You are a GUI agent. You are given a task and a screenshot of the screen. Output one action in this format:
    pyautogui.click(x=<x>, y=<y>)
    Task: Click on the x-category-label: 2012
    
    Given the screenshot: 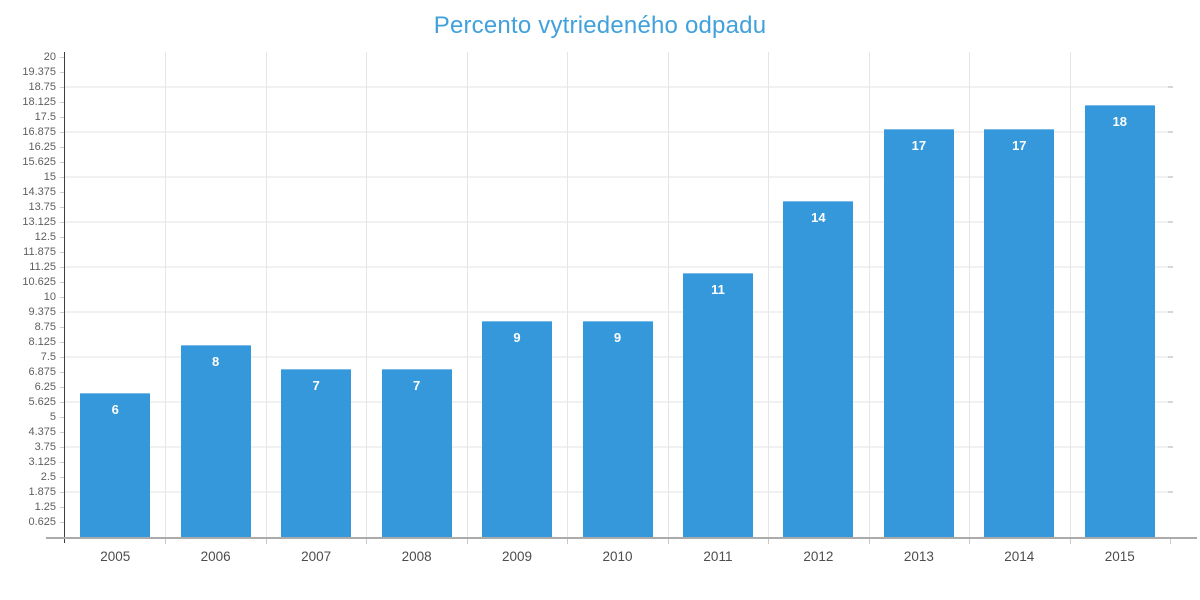 What is the action you would take?
    pyautogui.click(x=818, y=556)
    